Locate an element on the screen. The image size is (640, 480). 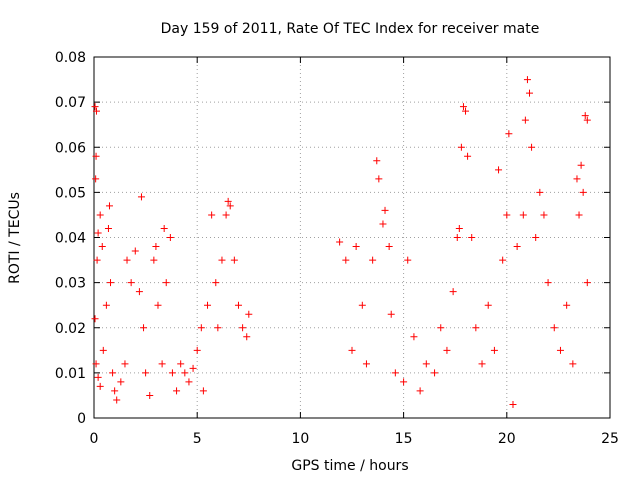
y-tick-label: 0.08 is located at coordinates (70, 58).